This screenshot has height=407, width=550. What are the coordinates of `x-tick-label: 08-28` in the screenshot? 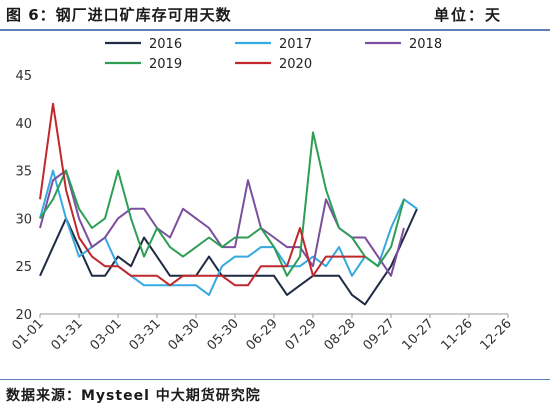 It's located at (340, 334).